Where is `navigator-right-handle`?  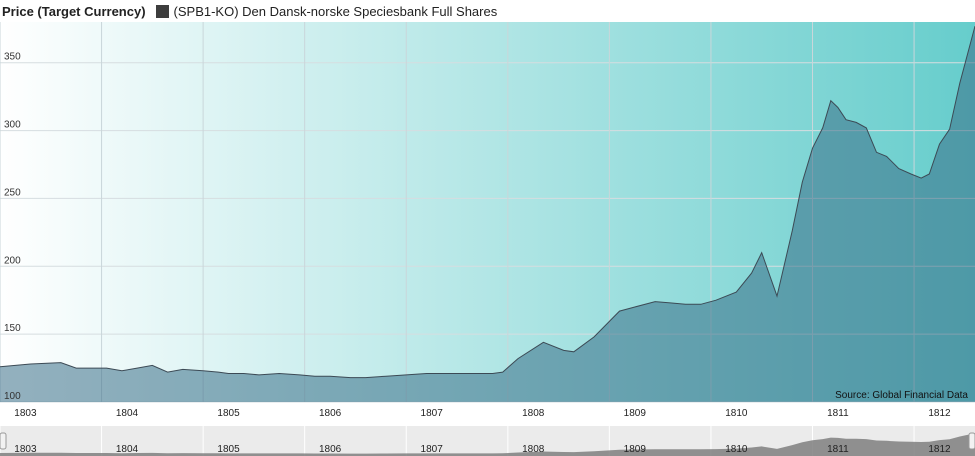
navigator-right-handle is located at coordinates (971, 441).